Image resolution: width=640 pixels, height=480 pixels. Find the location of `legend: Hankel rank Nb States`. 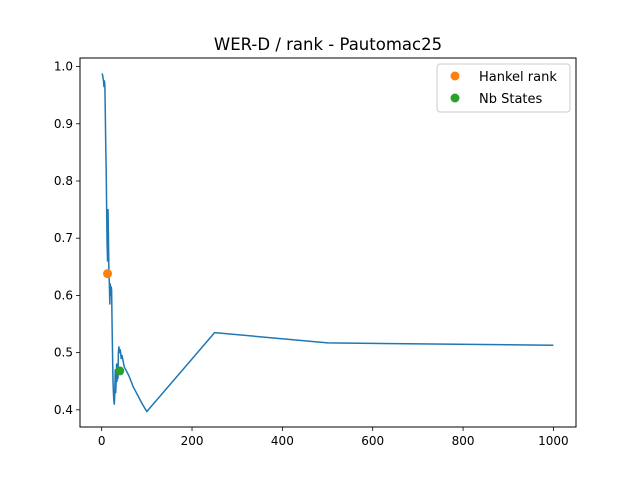

legend: Hankel rank Nb States is located at coordinates (503, 88).